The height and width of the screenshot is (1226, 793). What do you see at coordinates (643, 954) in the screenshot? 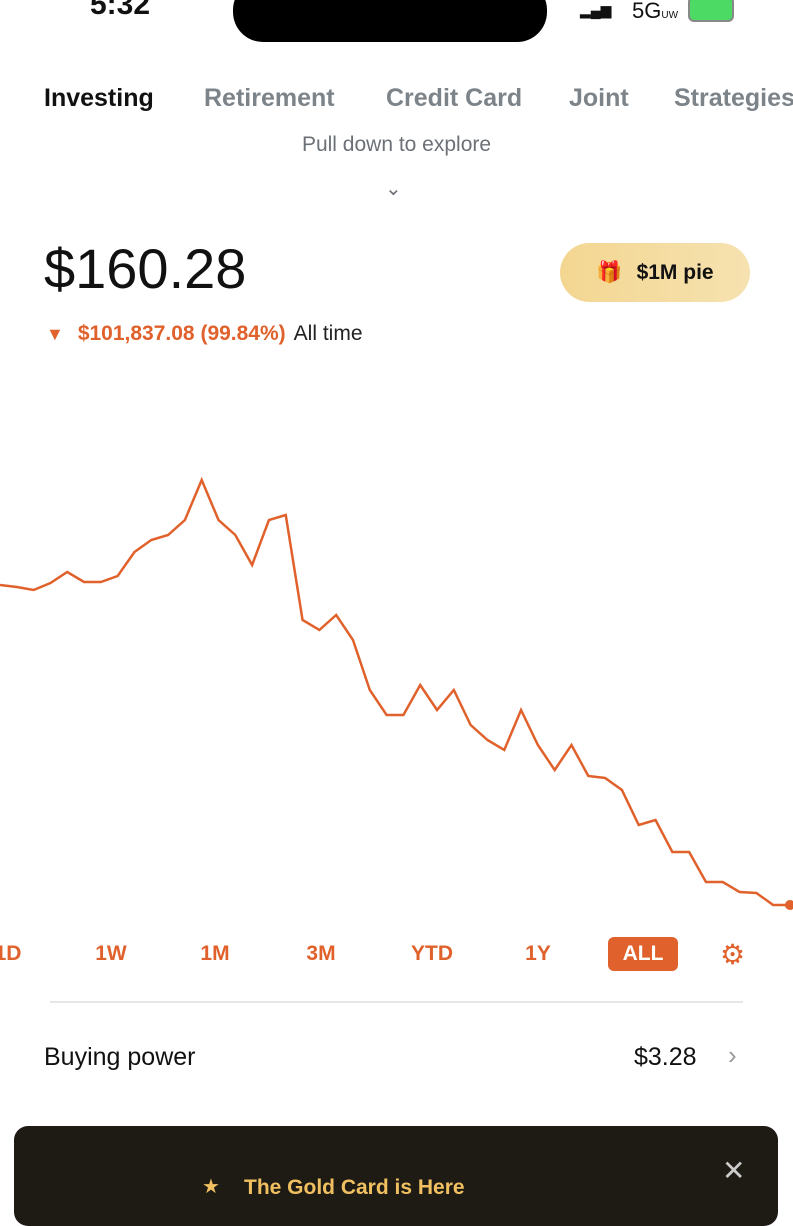
I see `range-button: ALL` at bounding box center [643, 954].